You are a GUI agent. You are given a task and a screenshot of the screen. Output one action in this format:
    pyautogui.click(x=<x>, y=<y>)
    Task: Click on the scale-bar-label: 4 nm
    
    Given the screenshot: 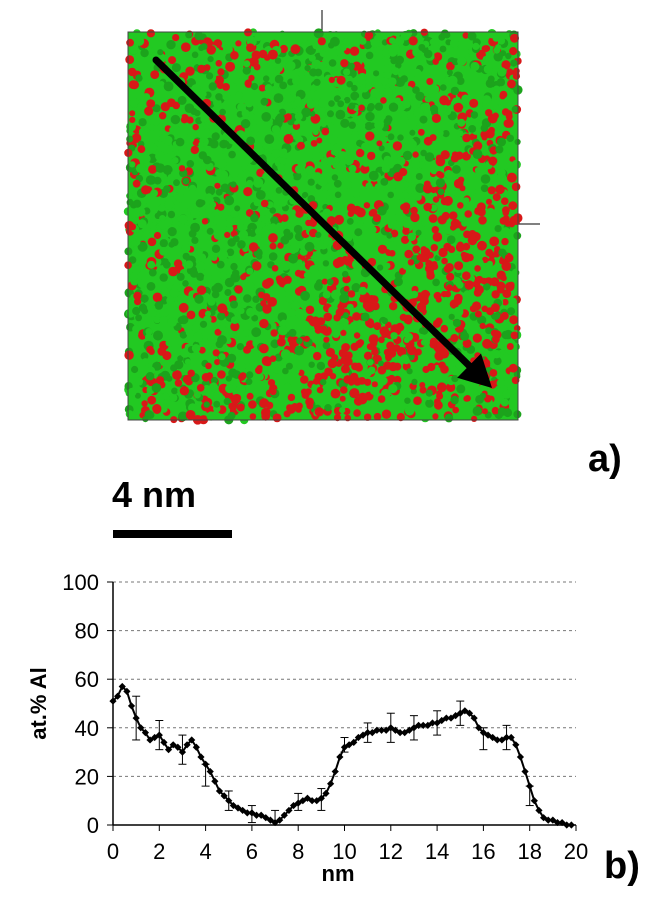 What is the action you would take?
    pyautogui.click(x=154, y=494)
    